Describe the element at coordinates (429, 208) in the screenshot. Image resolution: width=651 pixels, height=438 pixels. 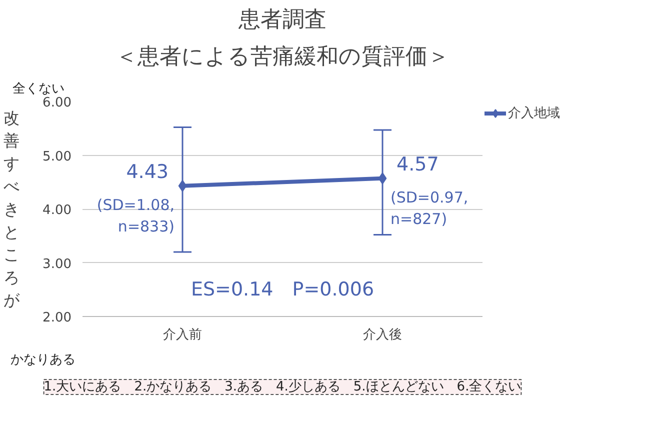
I see `annotation: (SD=0.97, n=827)` at that location.